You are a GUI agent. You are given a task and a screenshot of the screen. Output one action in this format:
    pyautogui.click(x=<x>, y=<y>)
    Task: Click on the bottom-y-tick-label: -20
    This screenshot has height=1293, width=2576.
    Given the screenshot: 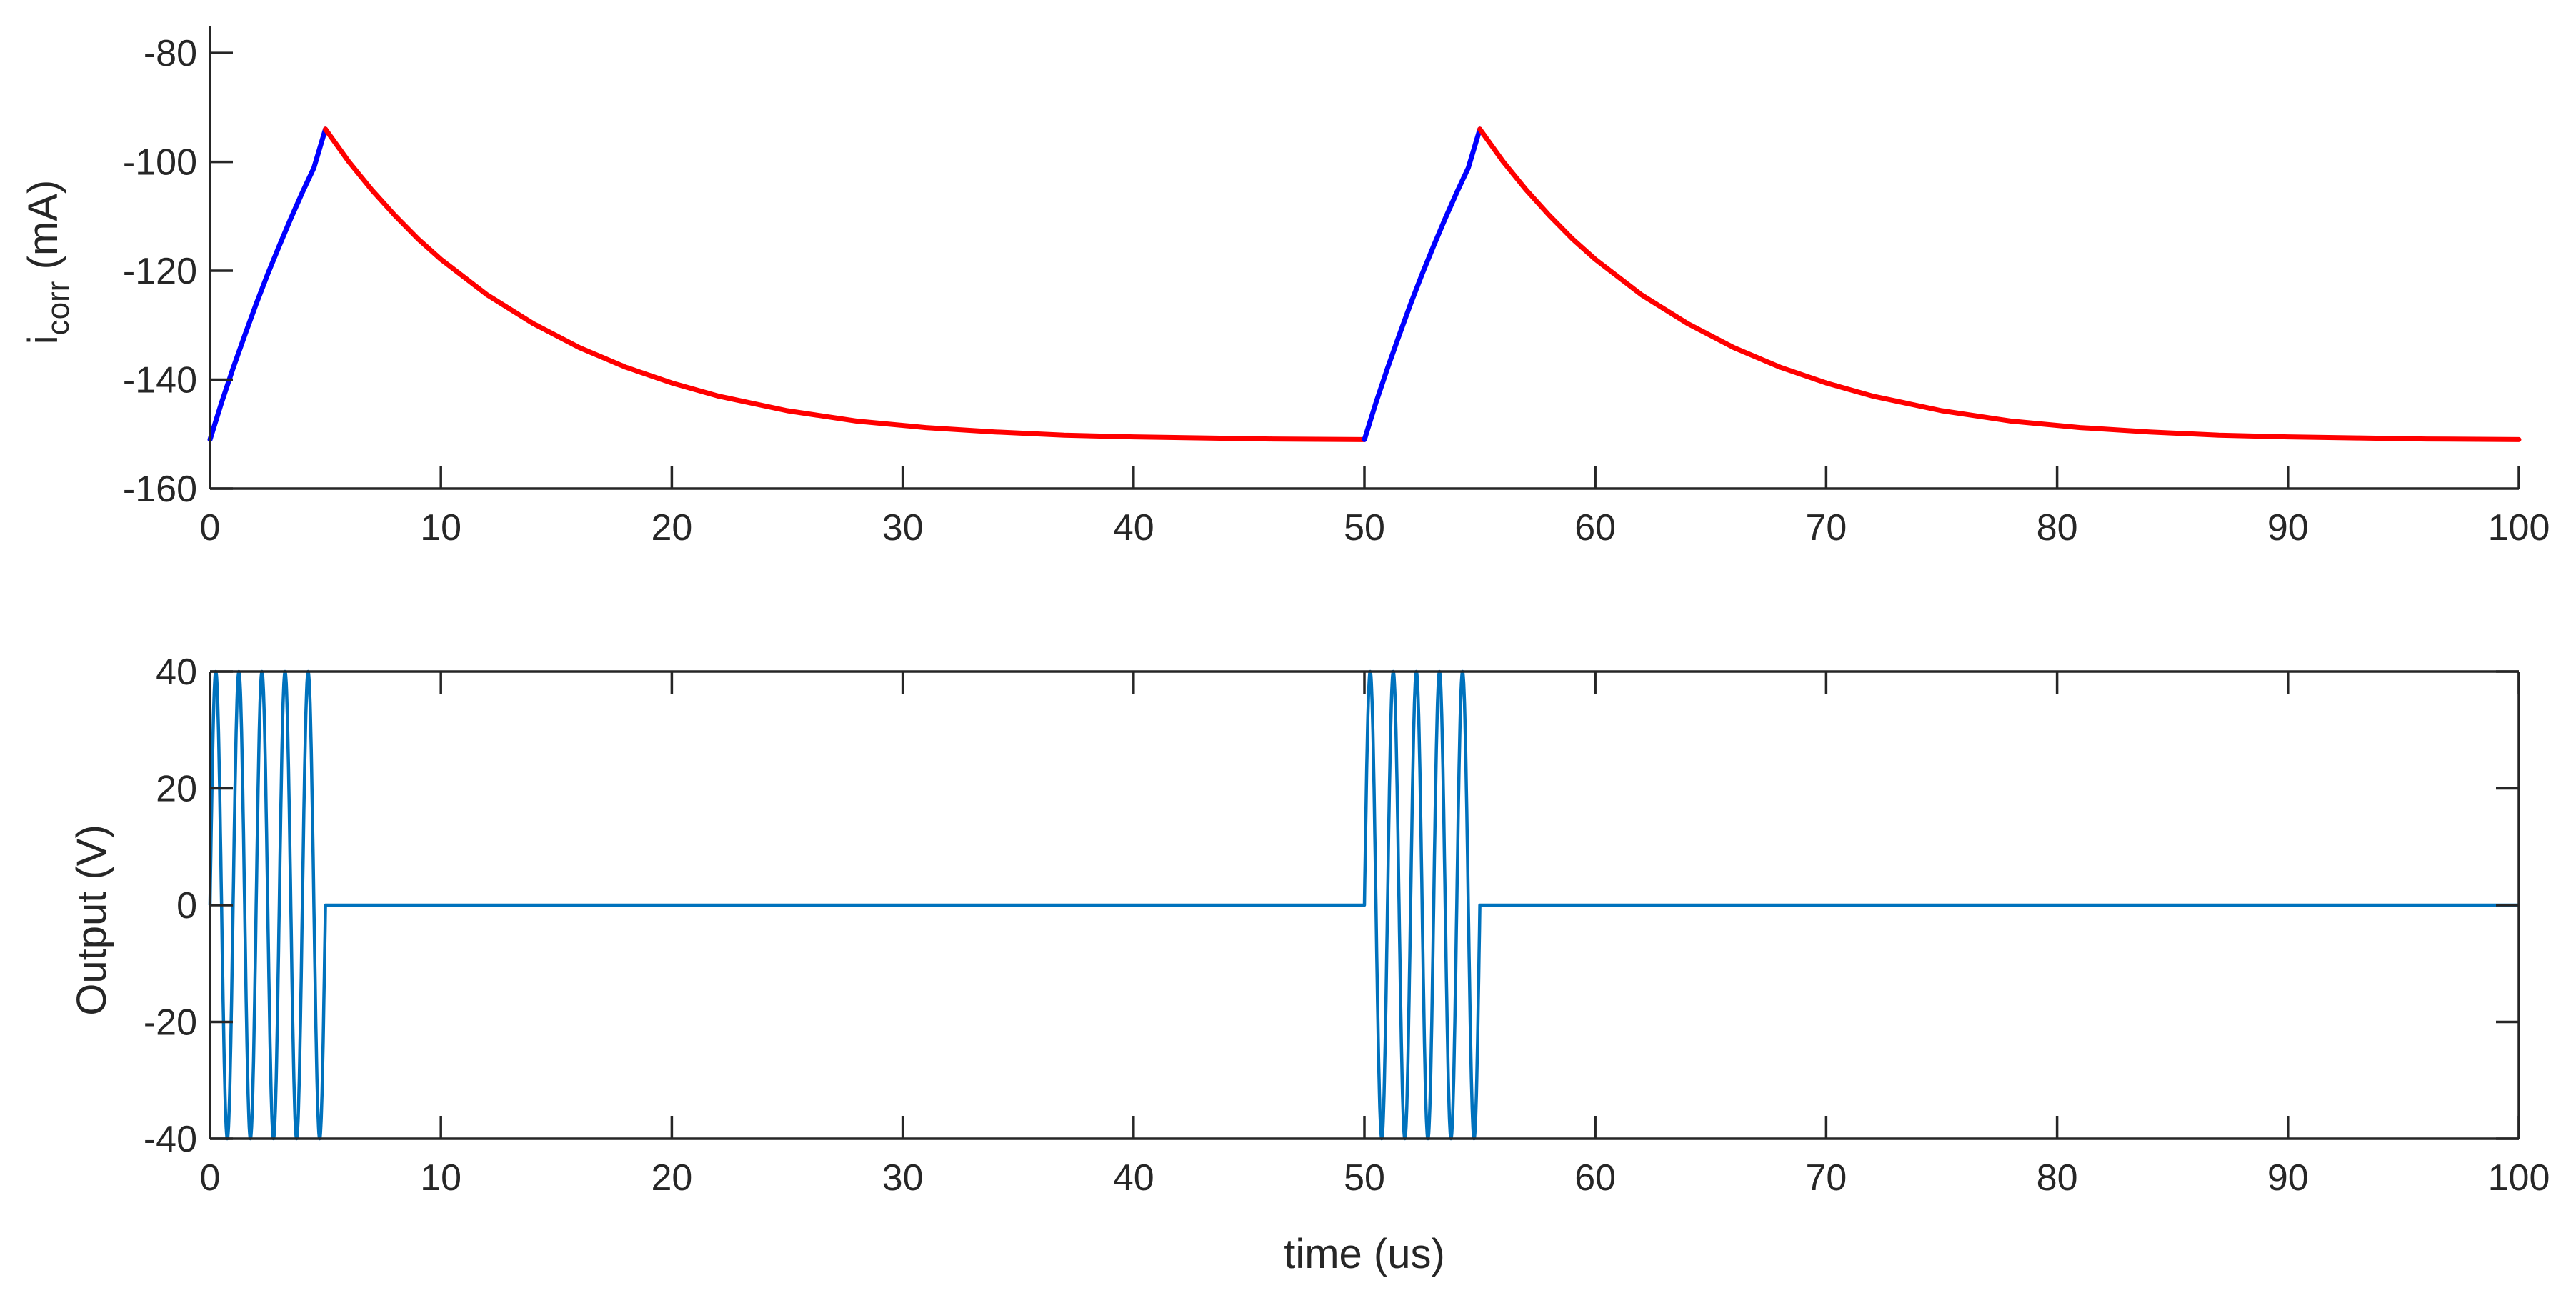 What is the action you would take?
    pyautogui.click(x=170, y=1023)
    